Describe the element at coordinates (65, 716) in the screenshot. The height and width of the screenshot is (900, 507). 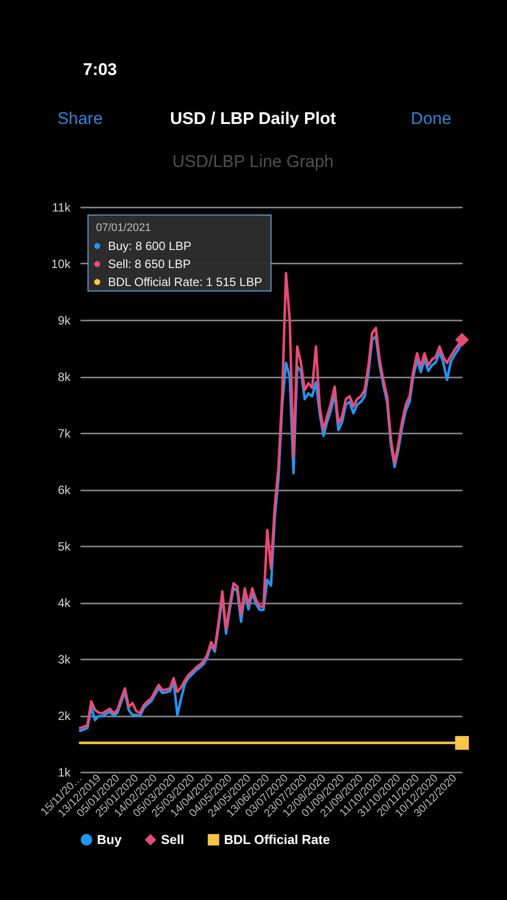
I see `y-tick-label: 2k` at that location.